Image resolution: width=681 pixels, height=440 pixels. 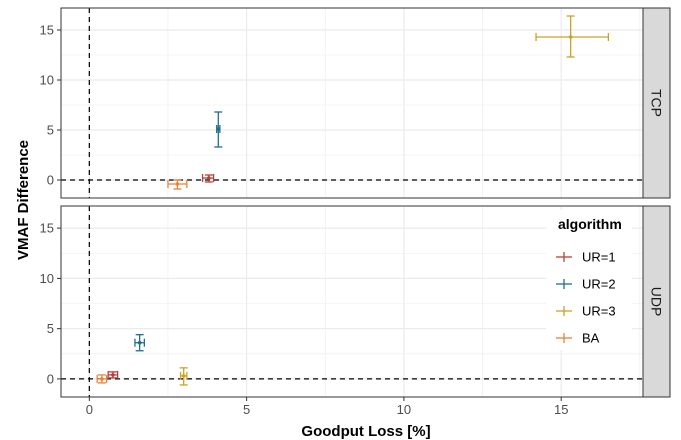 I want to click on facet-label-udp: UDP, so click(x=657, y=302).